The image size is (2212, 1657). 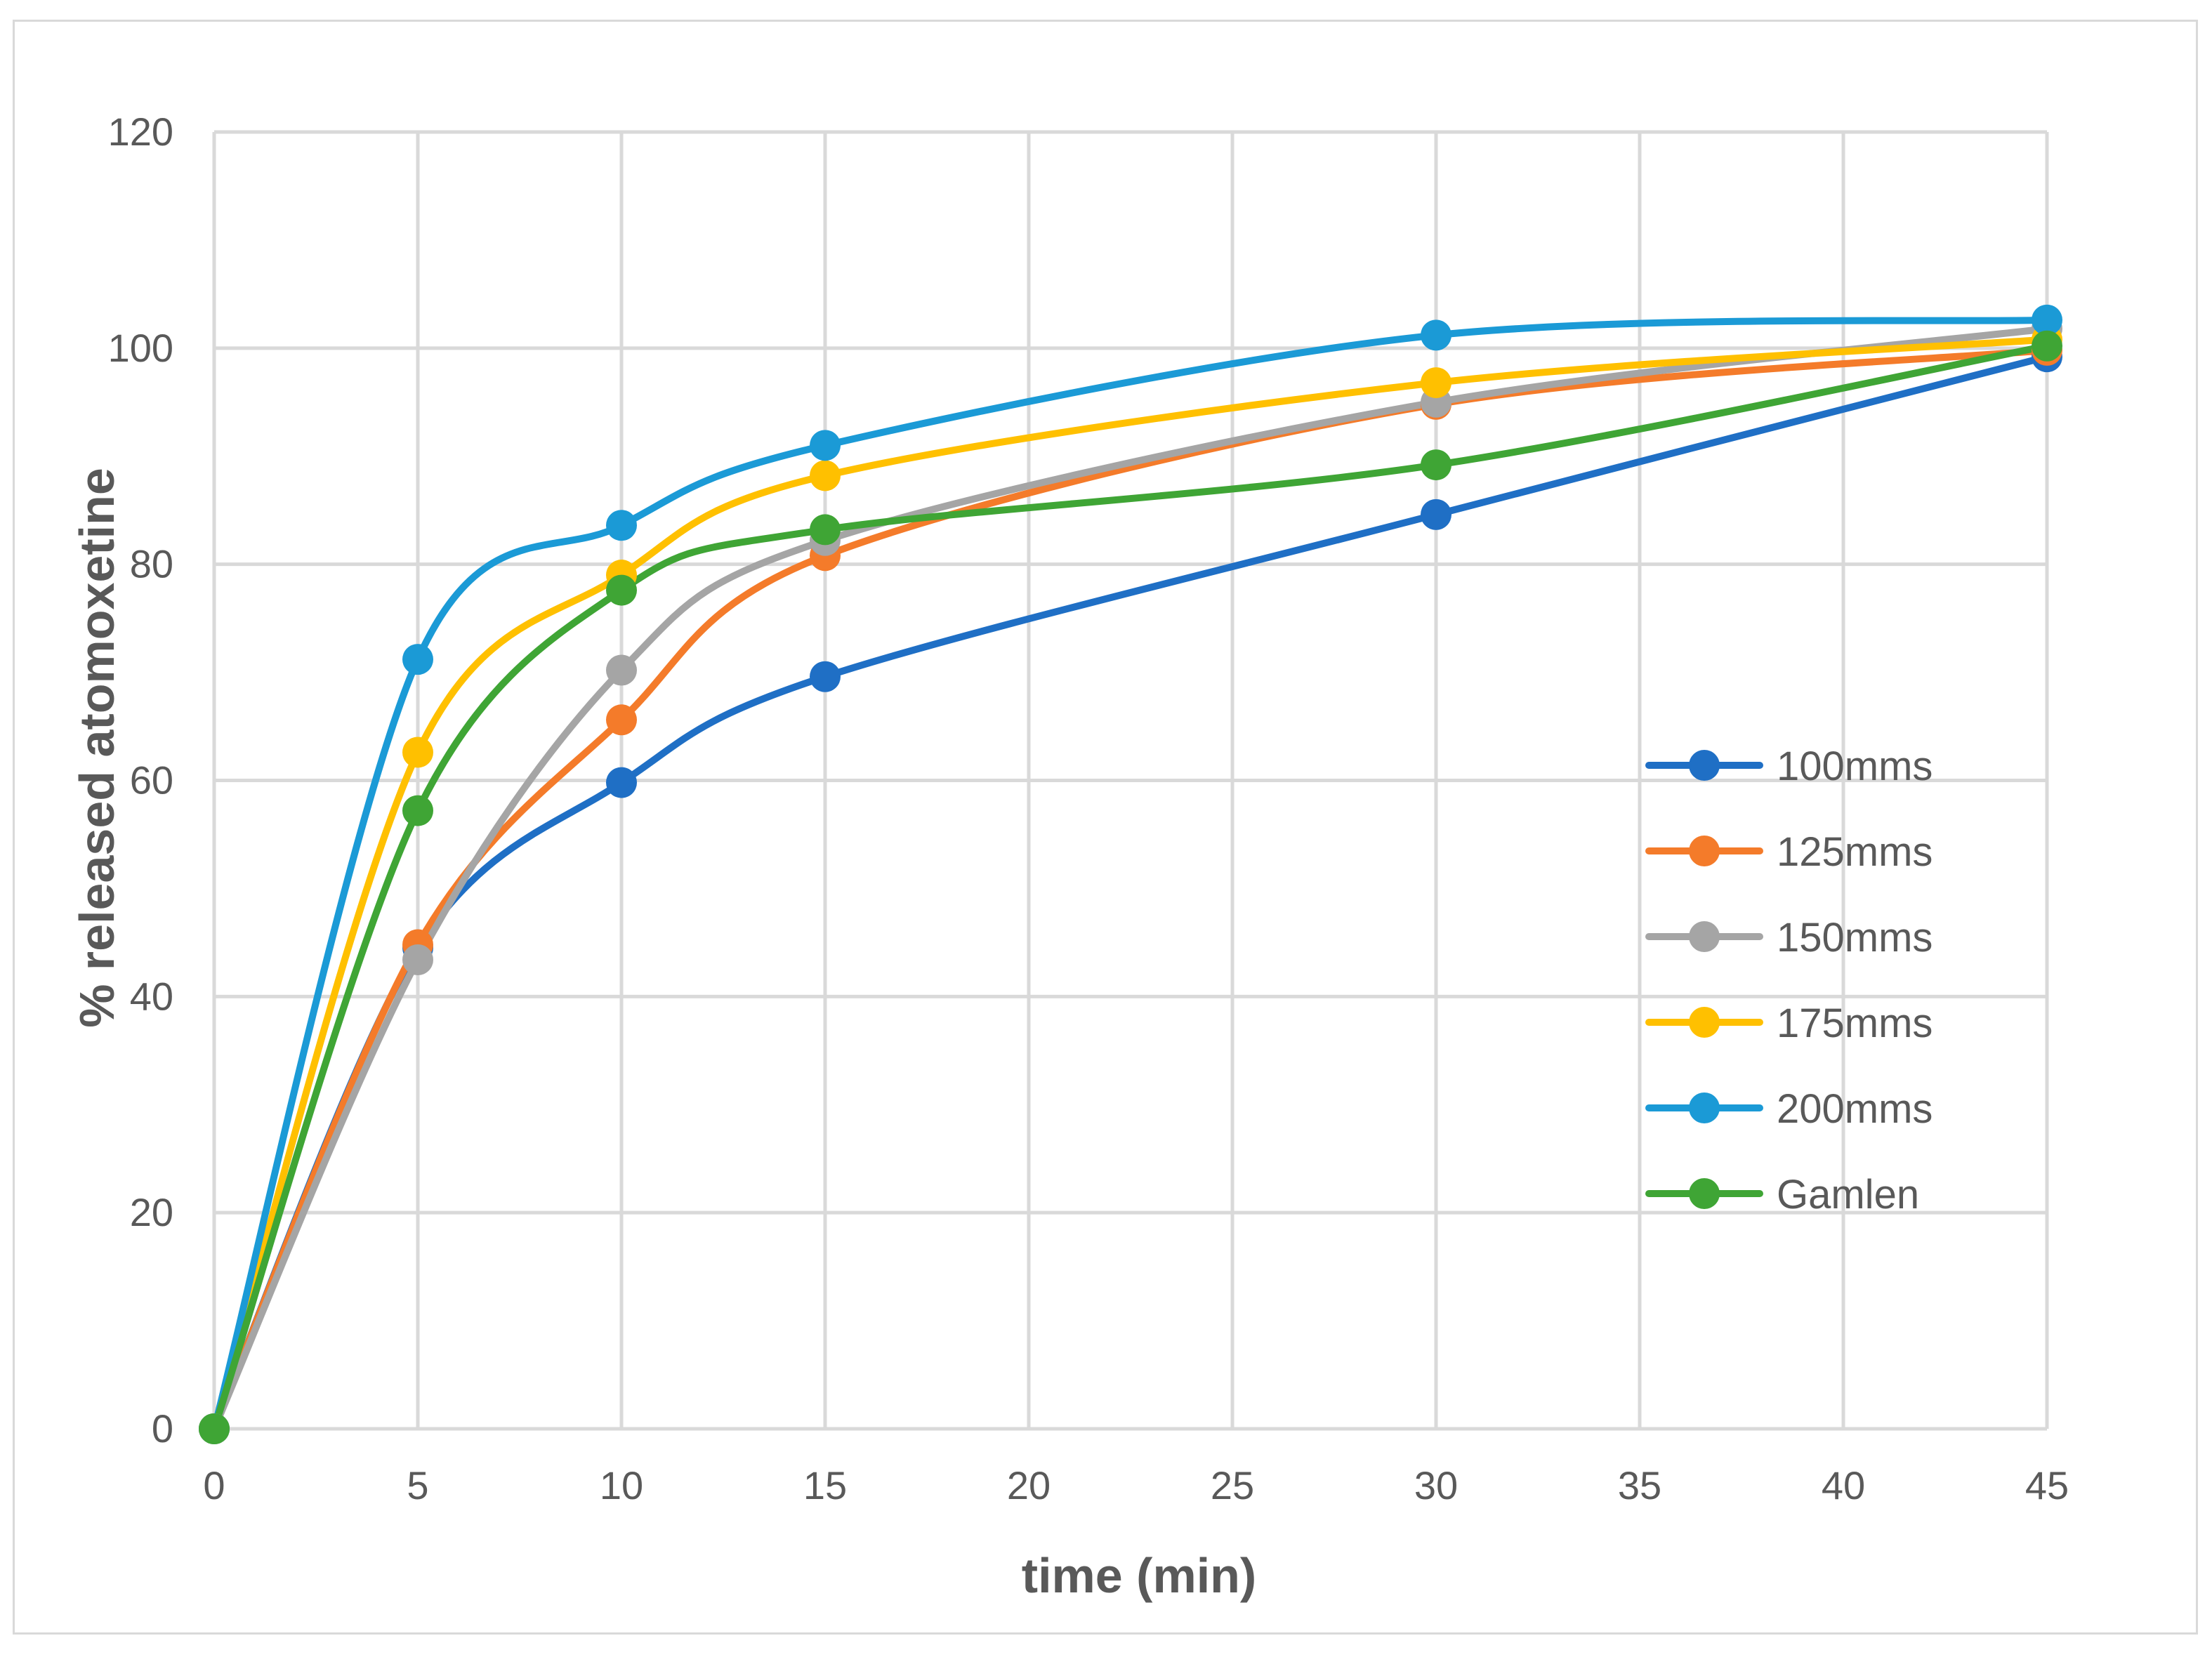 What do you see at coordinates (140, 348) in the screenshot?
I see `y-tick-label: 100` at bounding box center [140, 348].